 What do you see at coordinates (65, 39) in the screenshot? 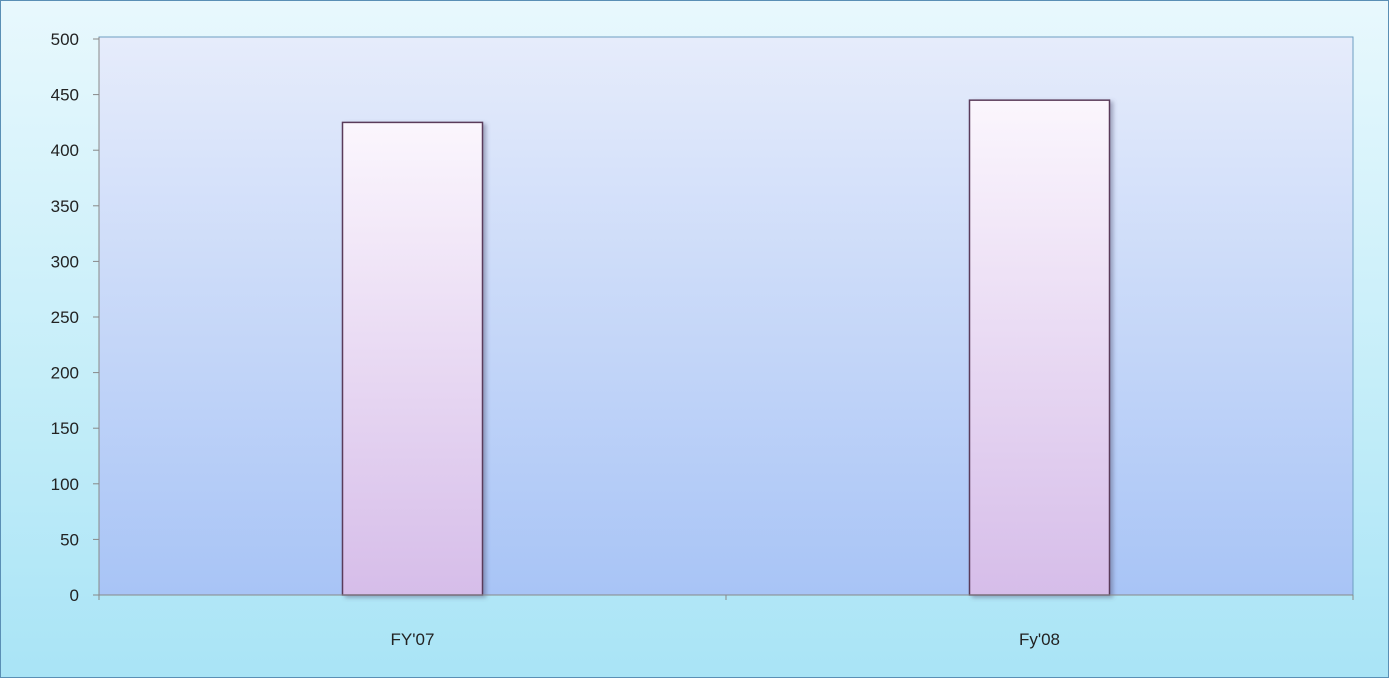
I see `y-tick-label: 500` at bounding box center [65, 39].